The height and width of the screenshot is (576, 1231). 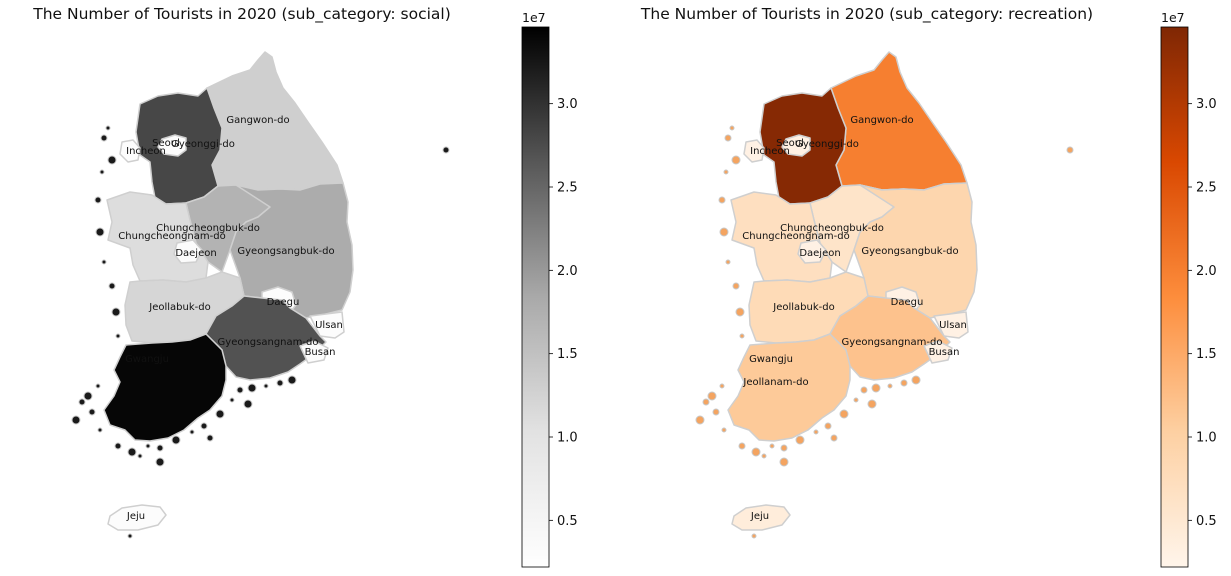 I want to click on region-label: Jeollabuk-do, so click(x=803, y=307).